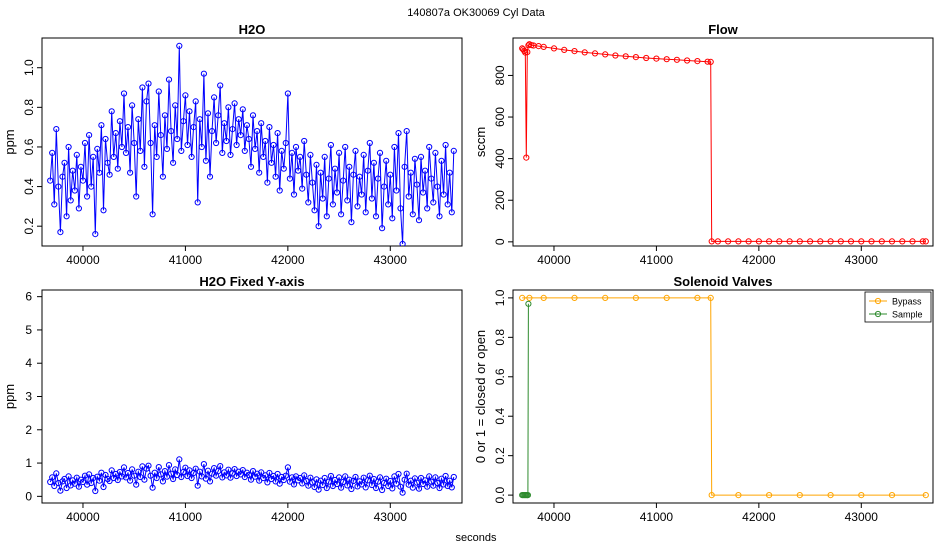 The width and height of the screenshot is (950, 550). I want to click on y-tick-label: 0.6, so click(500, 376).